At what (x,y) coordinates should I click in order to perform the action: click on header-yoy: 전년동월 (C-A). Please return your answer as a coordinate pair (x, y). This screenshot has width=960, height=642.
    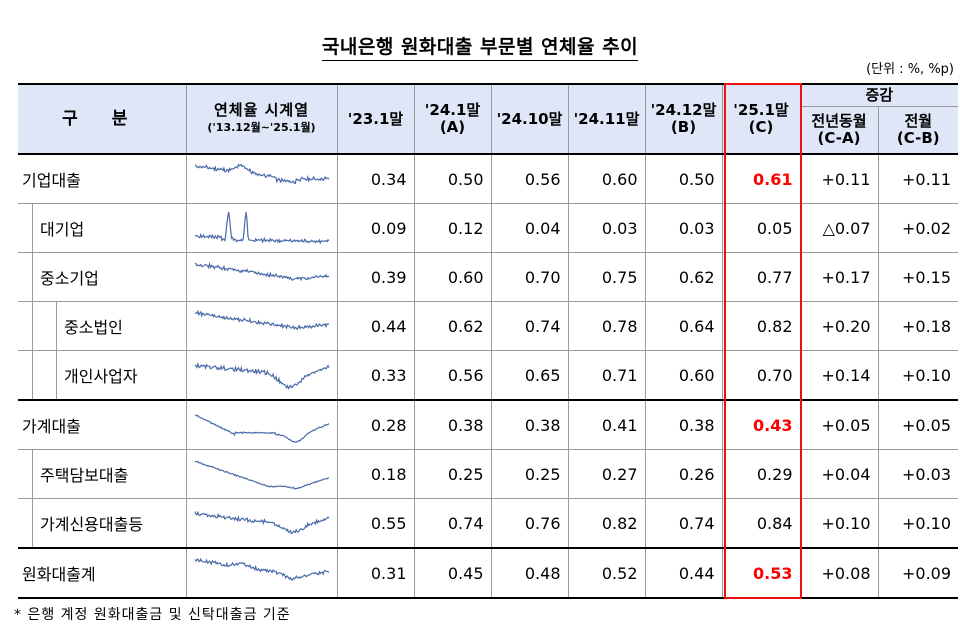
    Looking at the image, I should click on (838, 130).